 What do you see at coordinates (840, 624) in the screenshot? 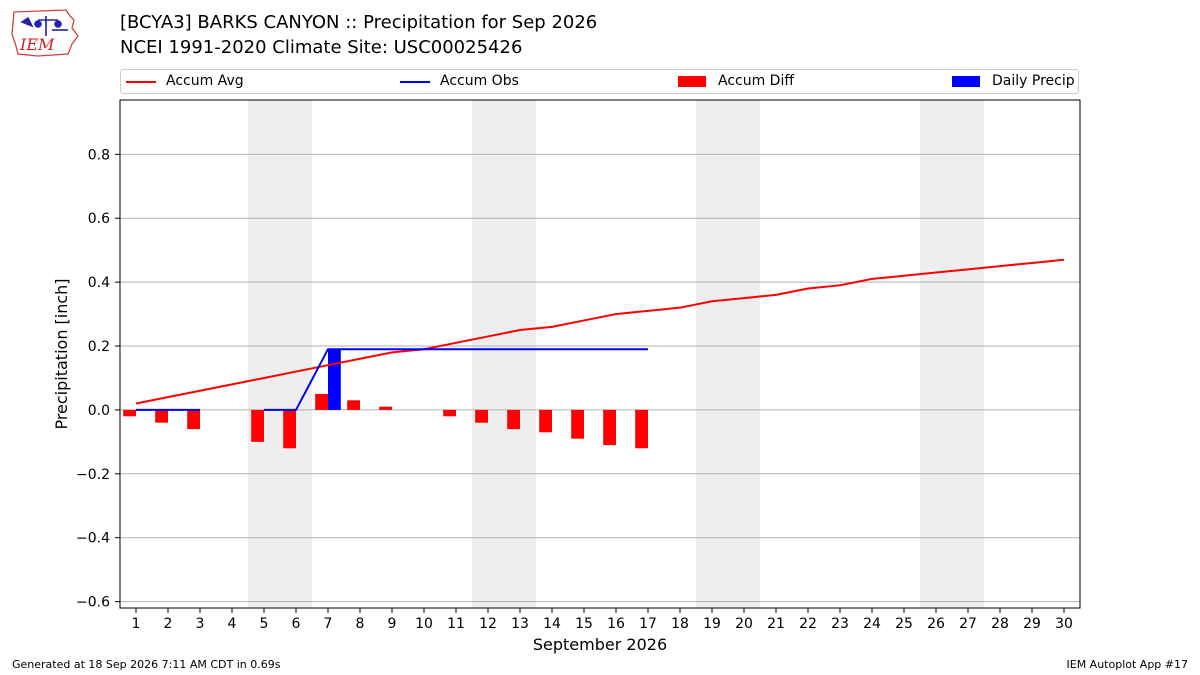
I see `x-tick-label: 23` at bounding box center [840, 624].